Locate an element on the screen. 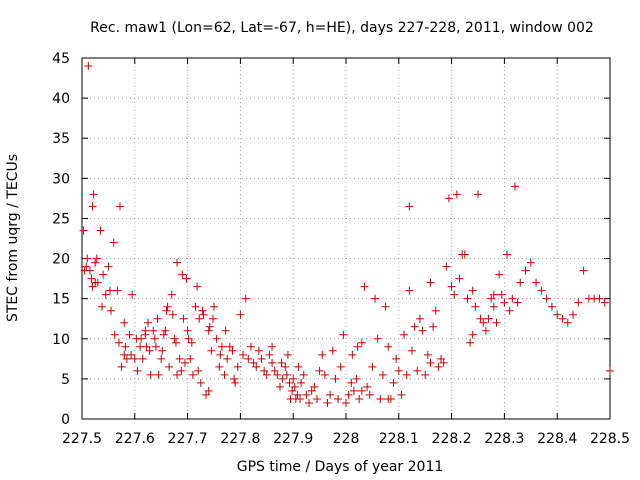 The height and width of the screenshot is (480, 640). x-axis-label: GPS time / Days of year 2011 is located at coordinates (340, 467).